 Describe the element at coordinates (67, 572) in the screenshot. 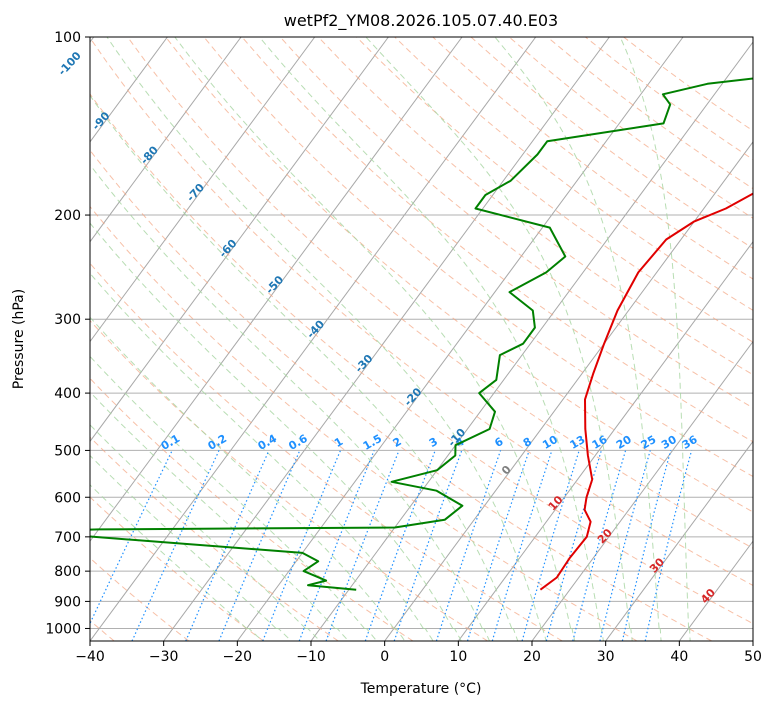

I see `y-tick-label: 800` at that location.